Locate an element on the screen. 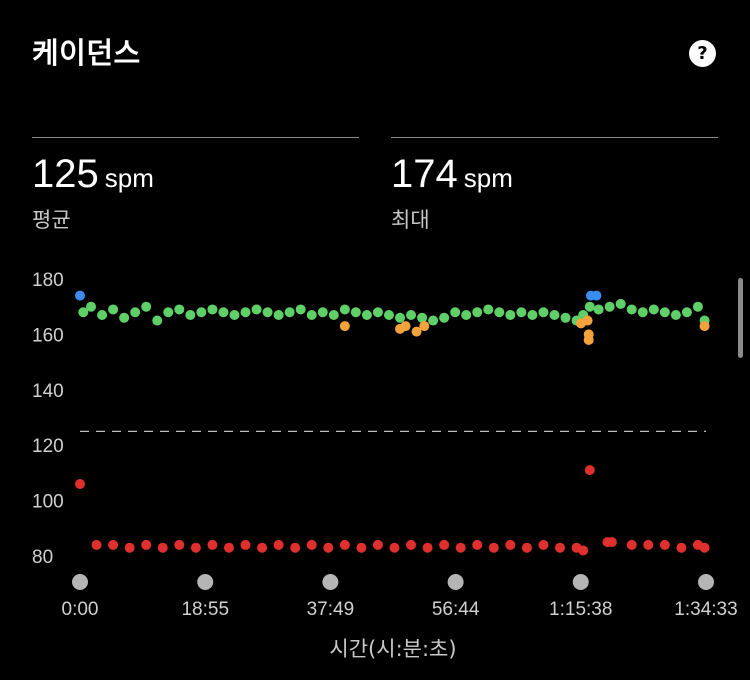 The height and width of the screenshot is (680, 750). x-tick-label: 37:49 is located at coordinates (331, 609).